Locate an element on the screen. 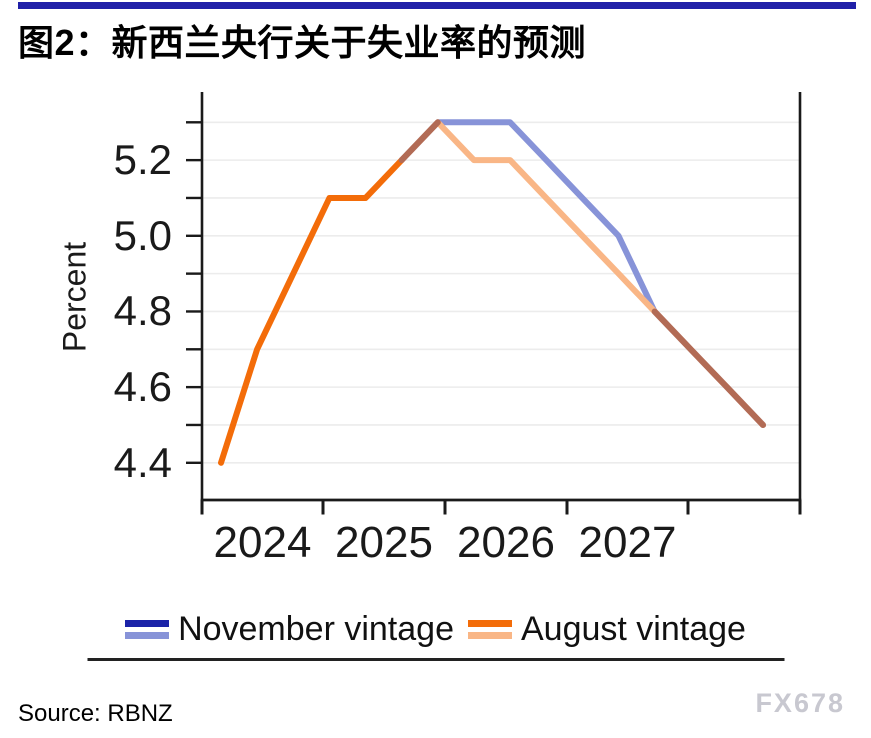 This screenshot has width=871, height=738. x-tick-label: 2026 is located at coordinates (506, 542).